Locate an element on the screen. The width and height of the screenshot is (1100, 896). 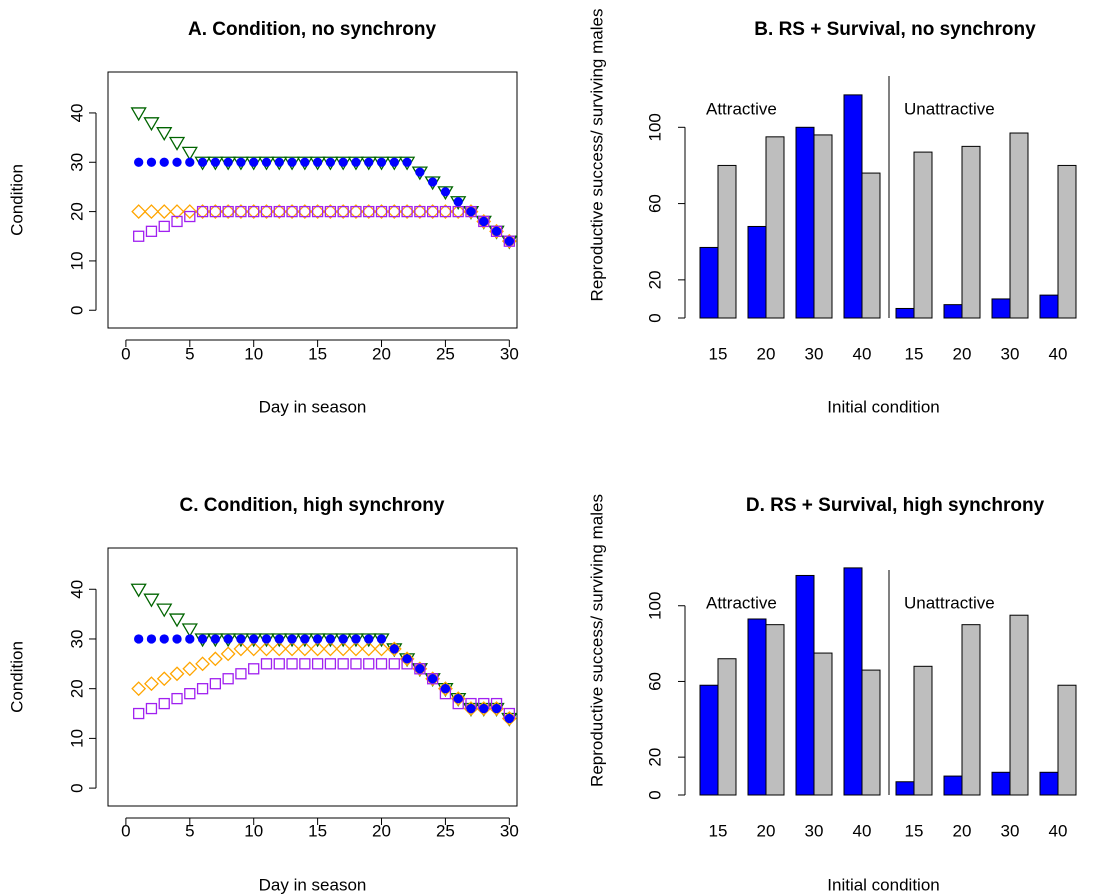
x-tick-label: 20 is located at coordinates (766, 830).